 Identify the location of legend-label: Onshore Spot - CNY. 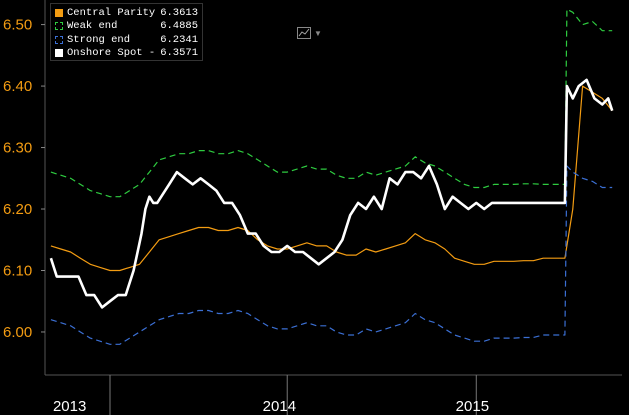
(111, 53).